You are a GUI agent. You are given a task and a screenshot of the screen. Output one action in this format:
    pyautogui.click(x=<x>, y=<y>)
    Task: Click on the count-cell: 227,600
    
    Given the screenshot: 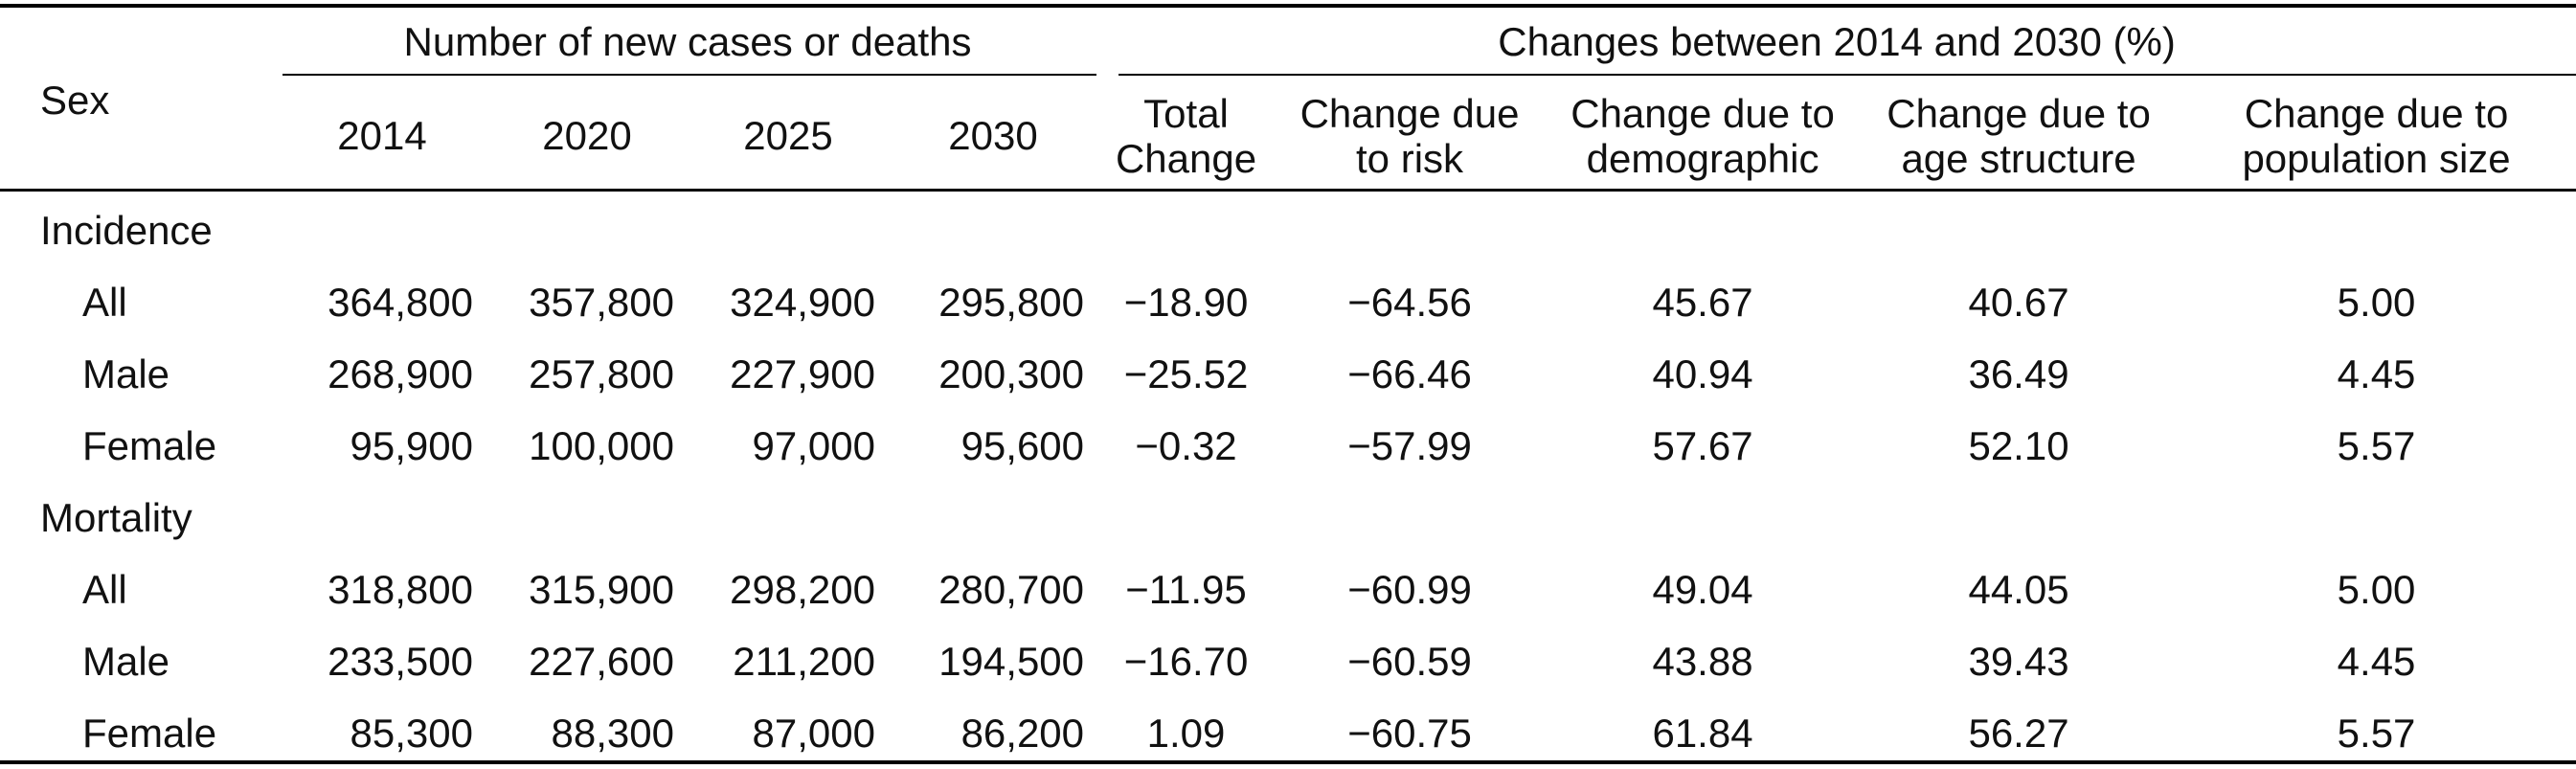 What is the action you would take?
    pyautogui.click(x=601, y=661)
    